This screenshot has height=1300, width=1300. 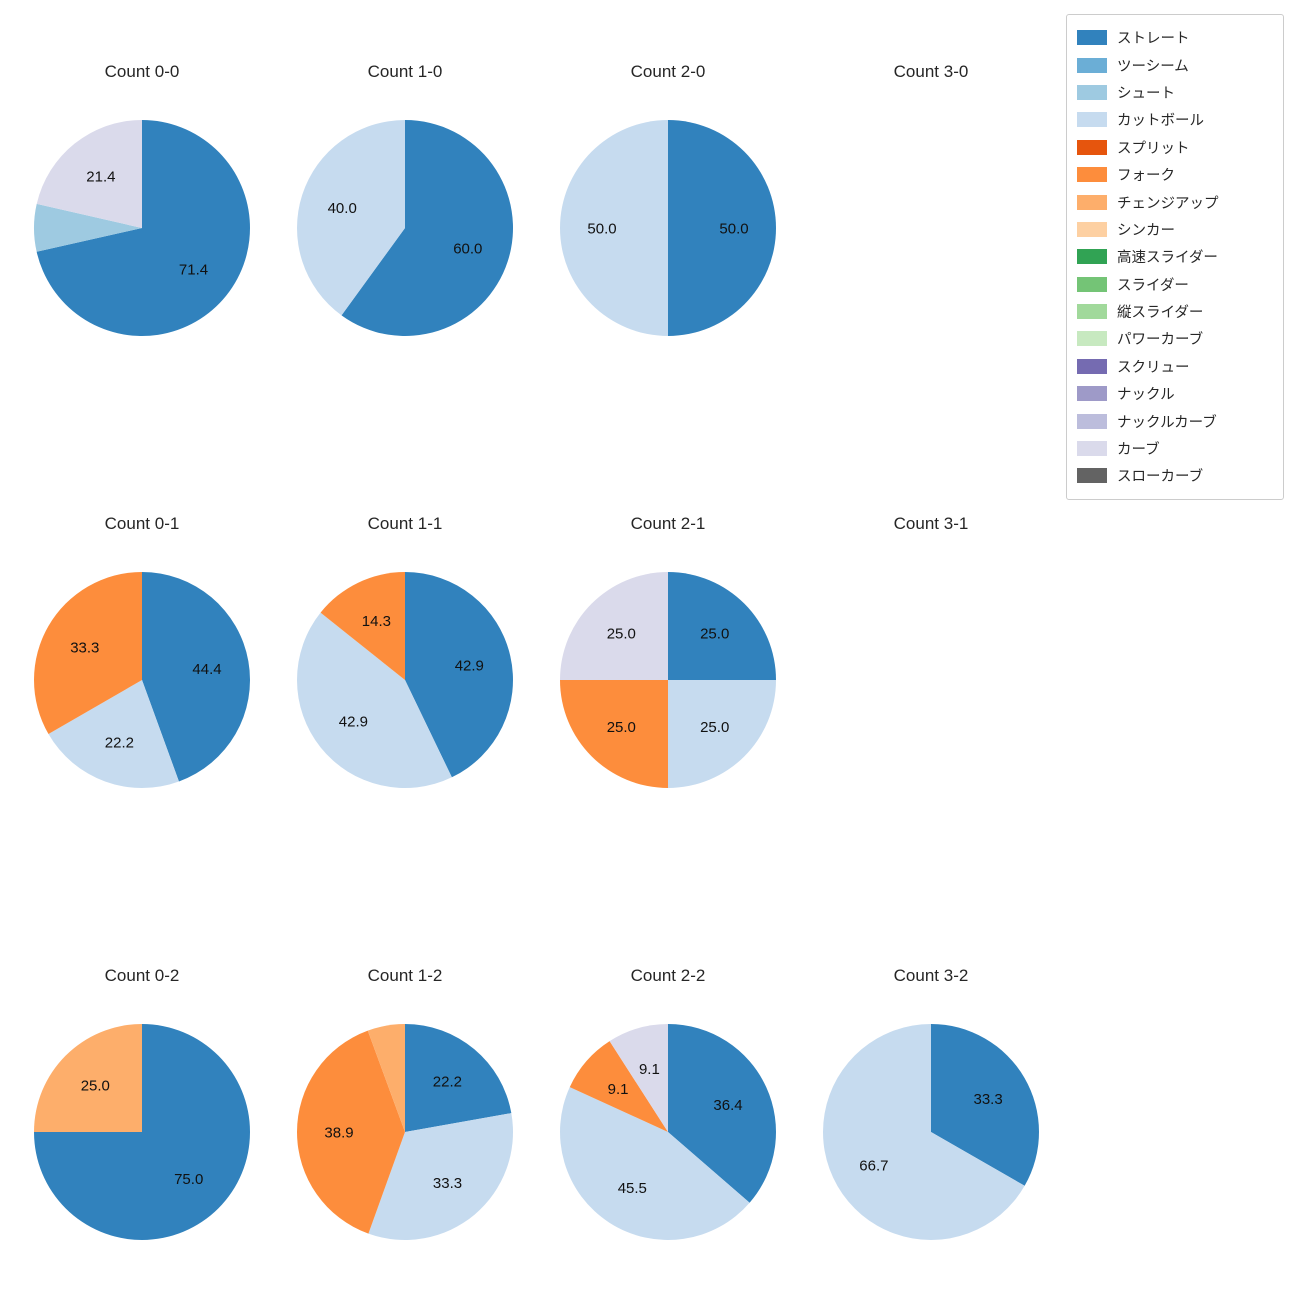 I want to click on pie-chart: 22.2 33.3 38.9, so click(x=405, y=1132).